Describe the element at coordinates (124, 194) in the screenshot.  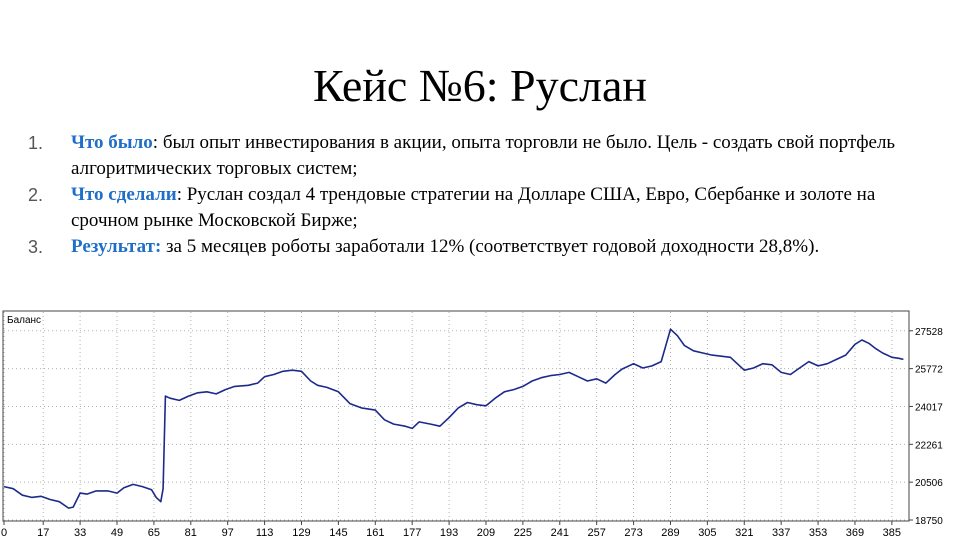
I see `point-heading: Что сделали` at that location.